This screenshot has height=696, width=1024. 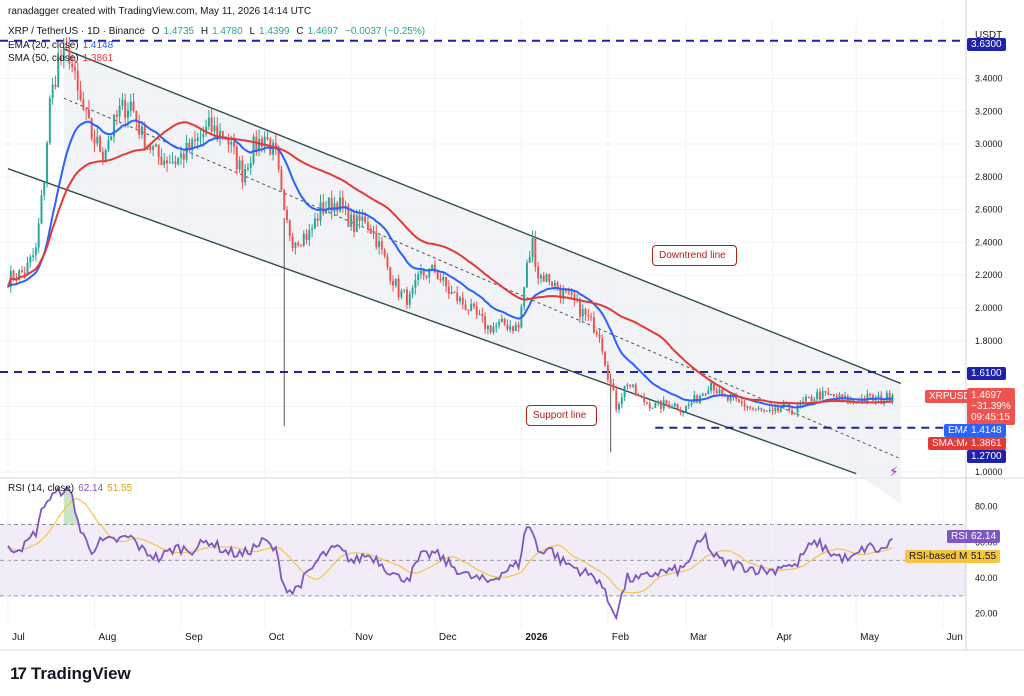 I want to click on last-price: 1.4697, so click(x=986, y=395).